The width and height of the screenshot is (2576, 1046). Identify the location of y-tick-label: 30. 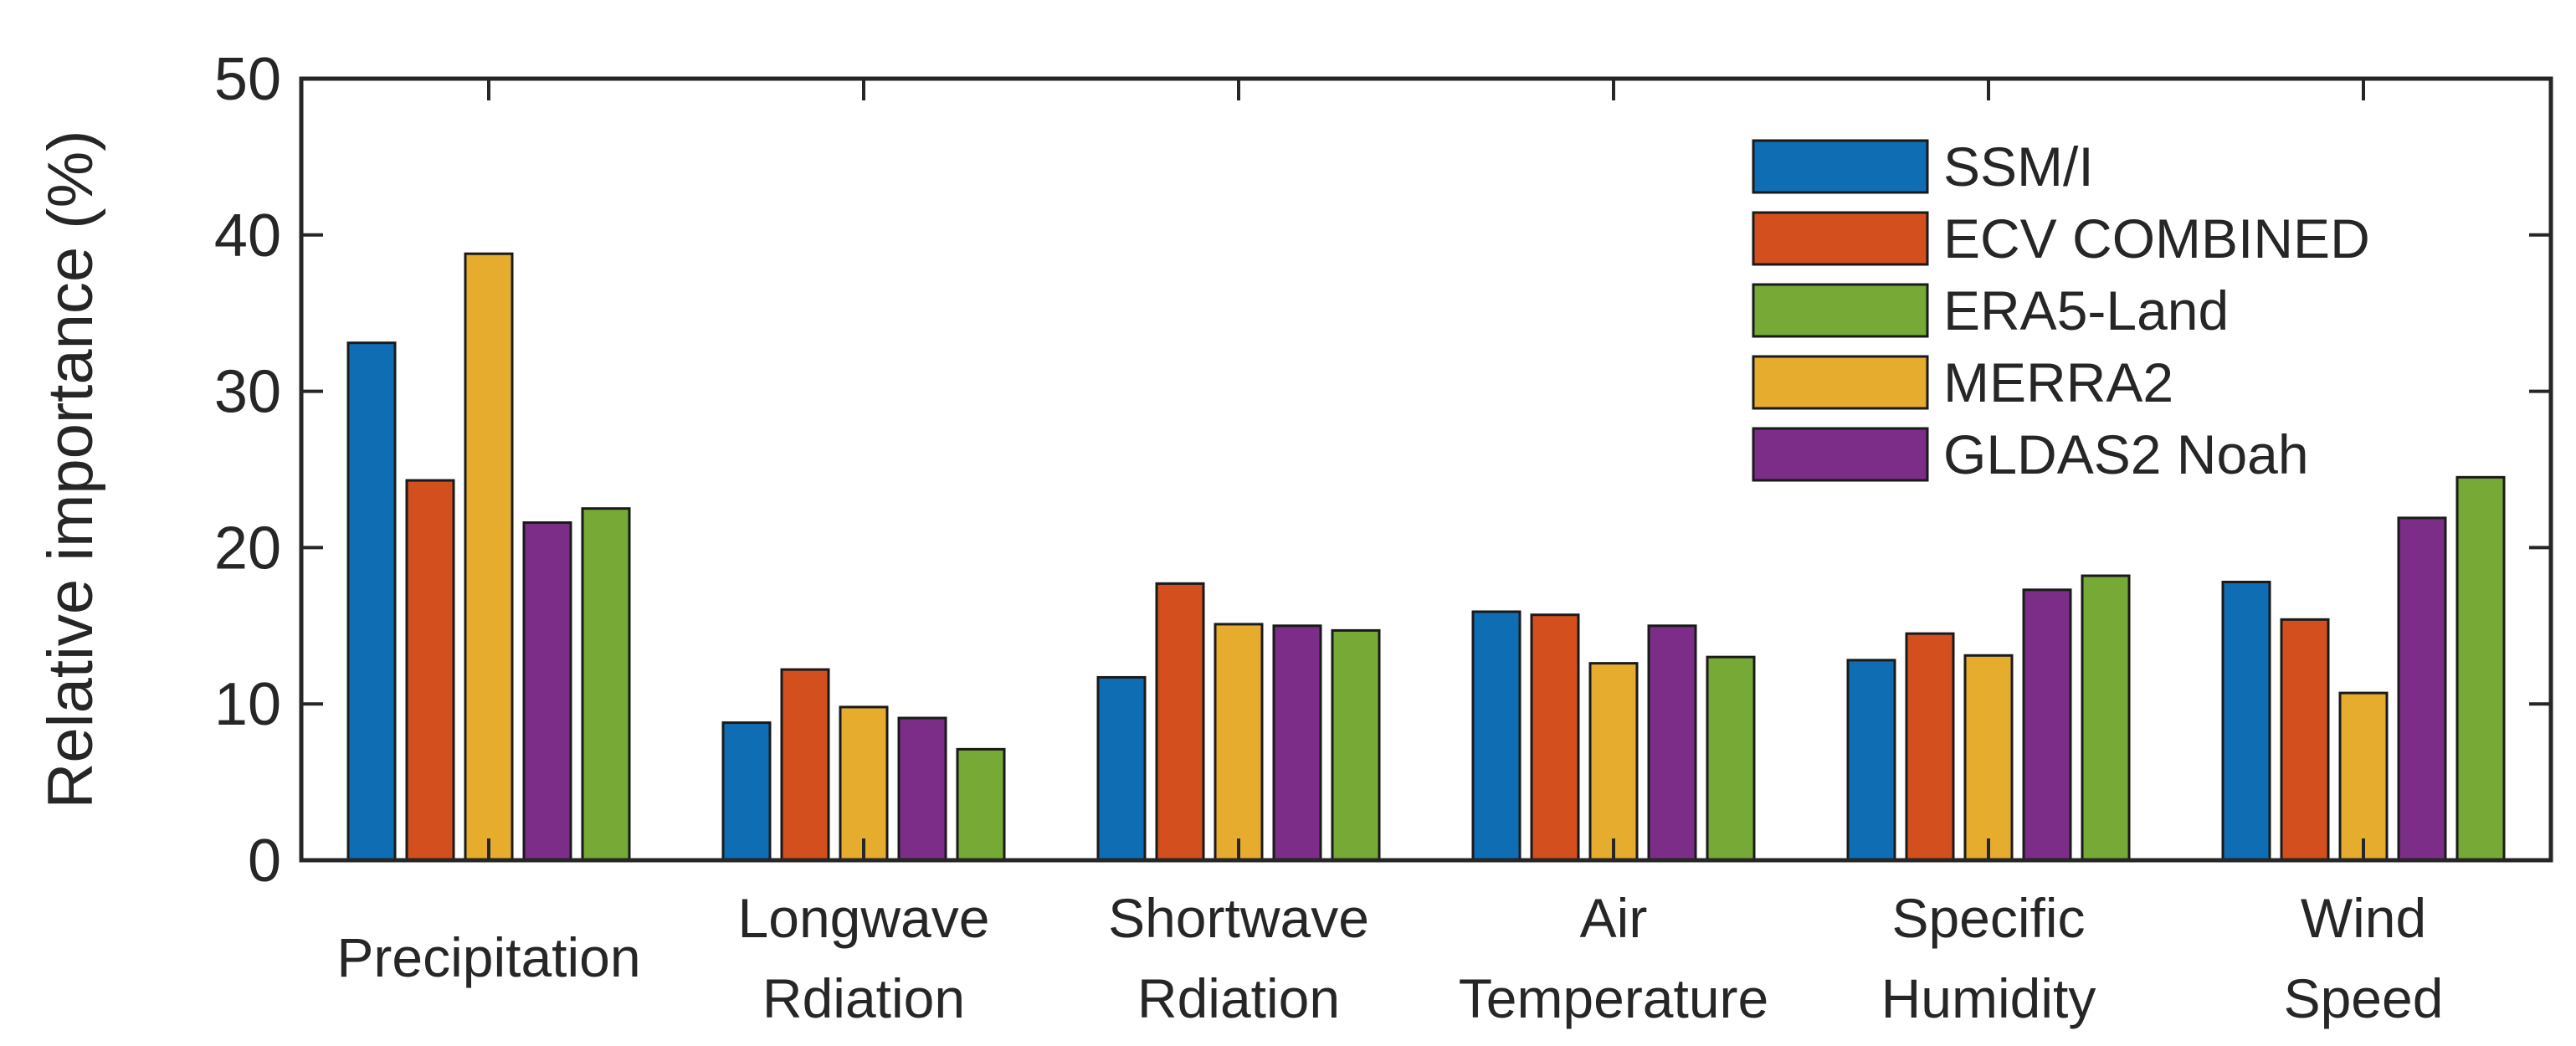
(247, 392).